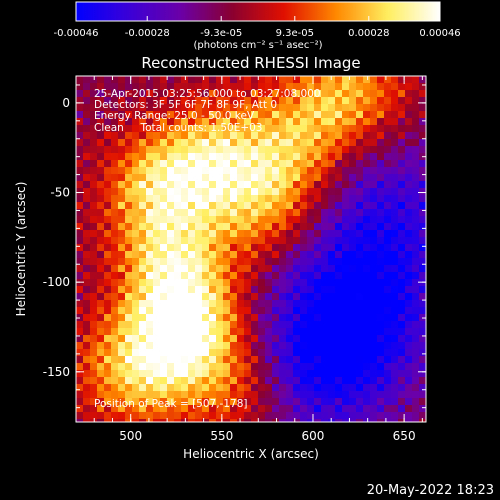 The height and width of the screenshot is (500, 500). I want to click on annotation-clean-counts: Clean Total counts: 1.50E+03, so click(178, 128).